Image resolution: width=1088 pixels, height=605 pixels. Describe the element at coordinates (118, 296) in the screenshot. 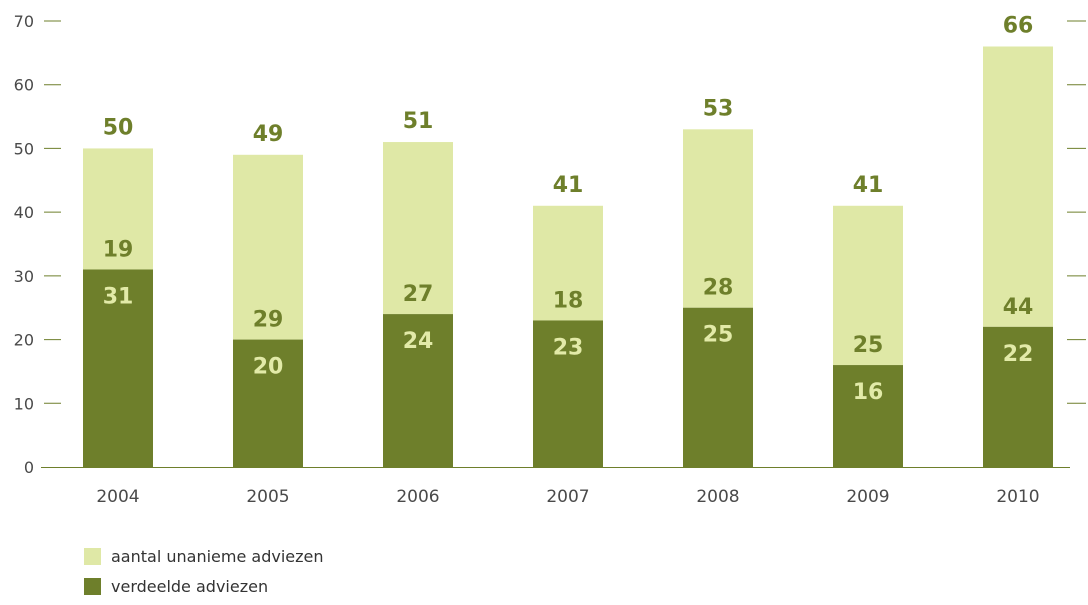

I see `bar-segment-divided-label: 31` at that location.